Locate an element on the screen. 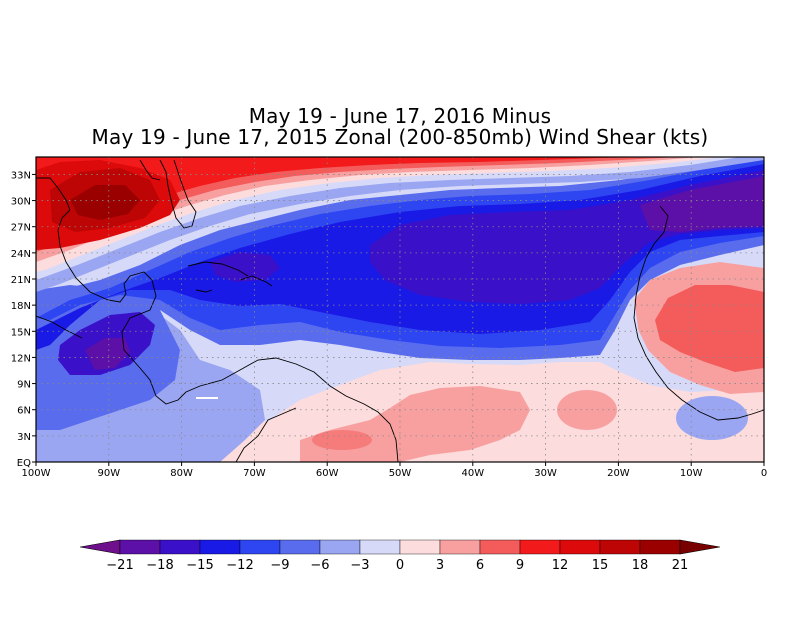 The width and height of the screenshot is (800, 618). x-tick-label: 70W is located at coordinates (254, 473).